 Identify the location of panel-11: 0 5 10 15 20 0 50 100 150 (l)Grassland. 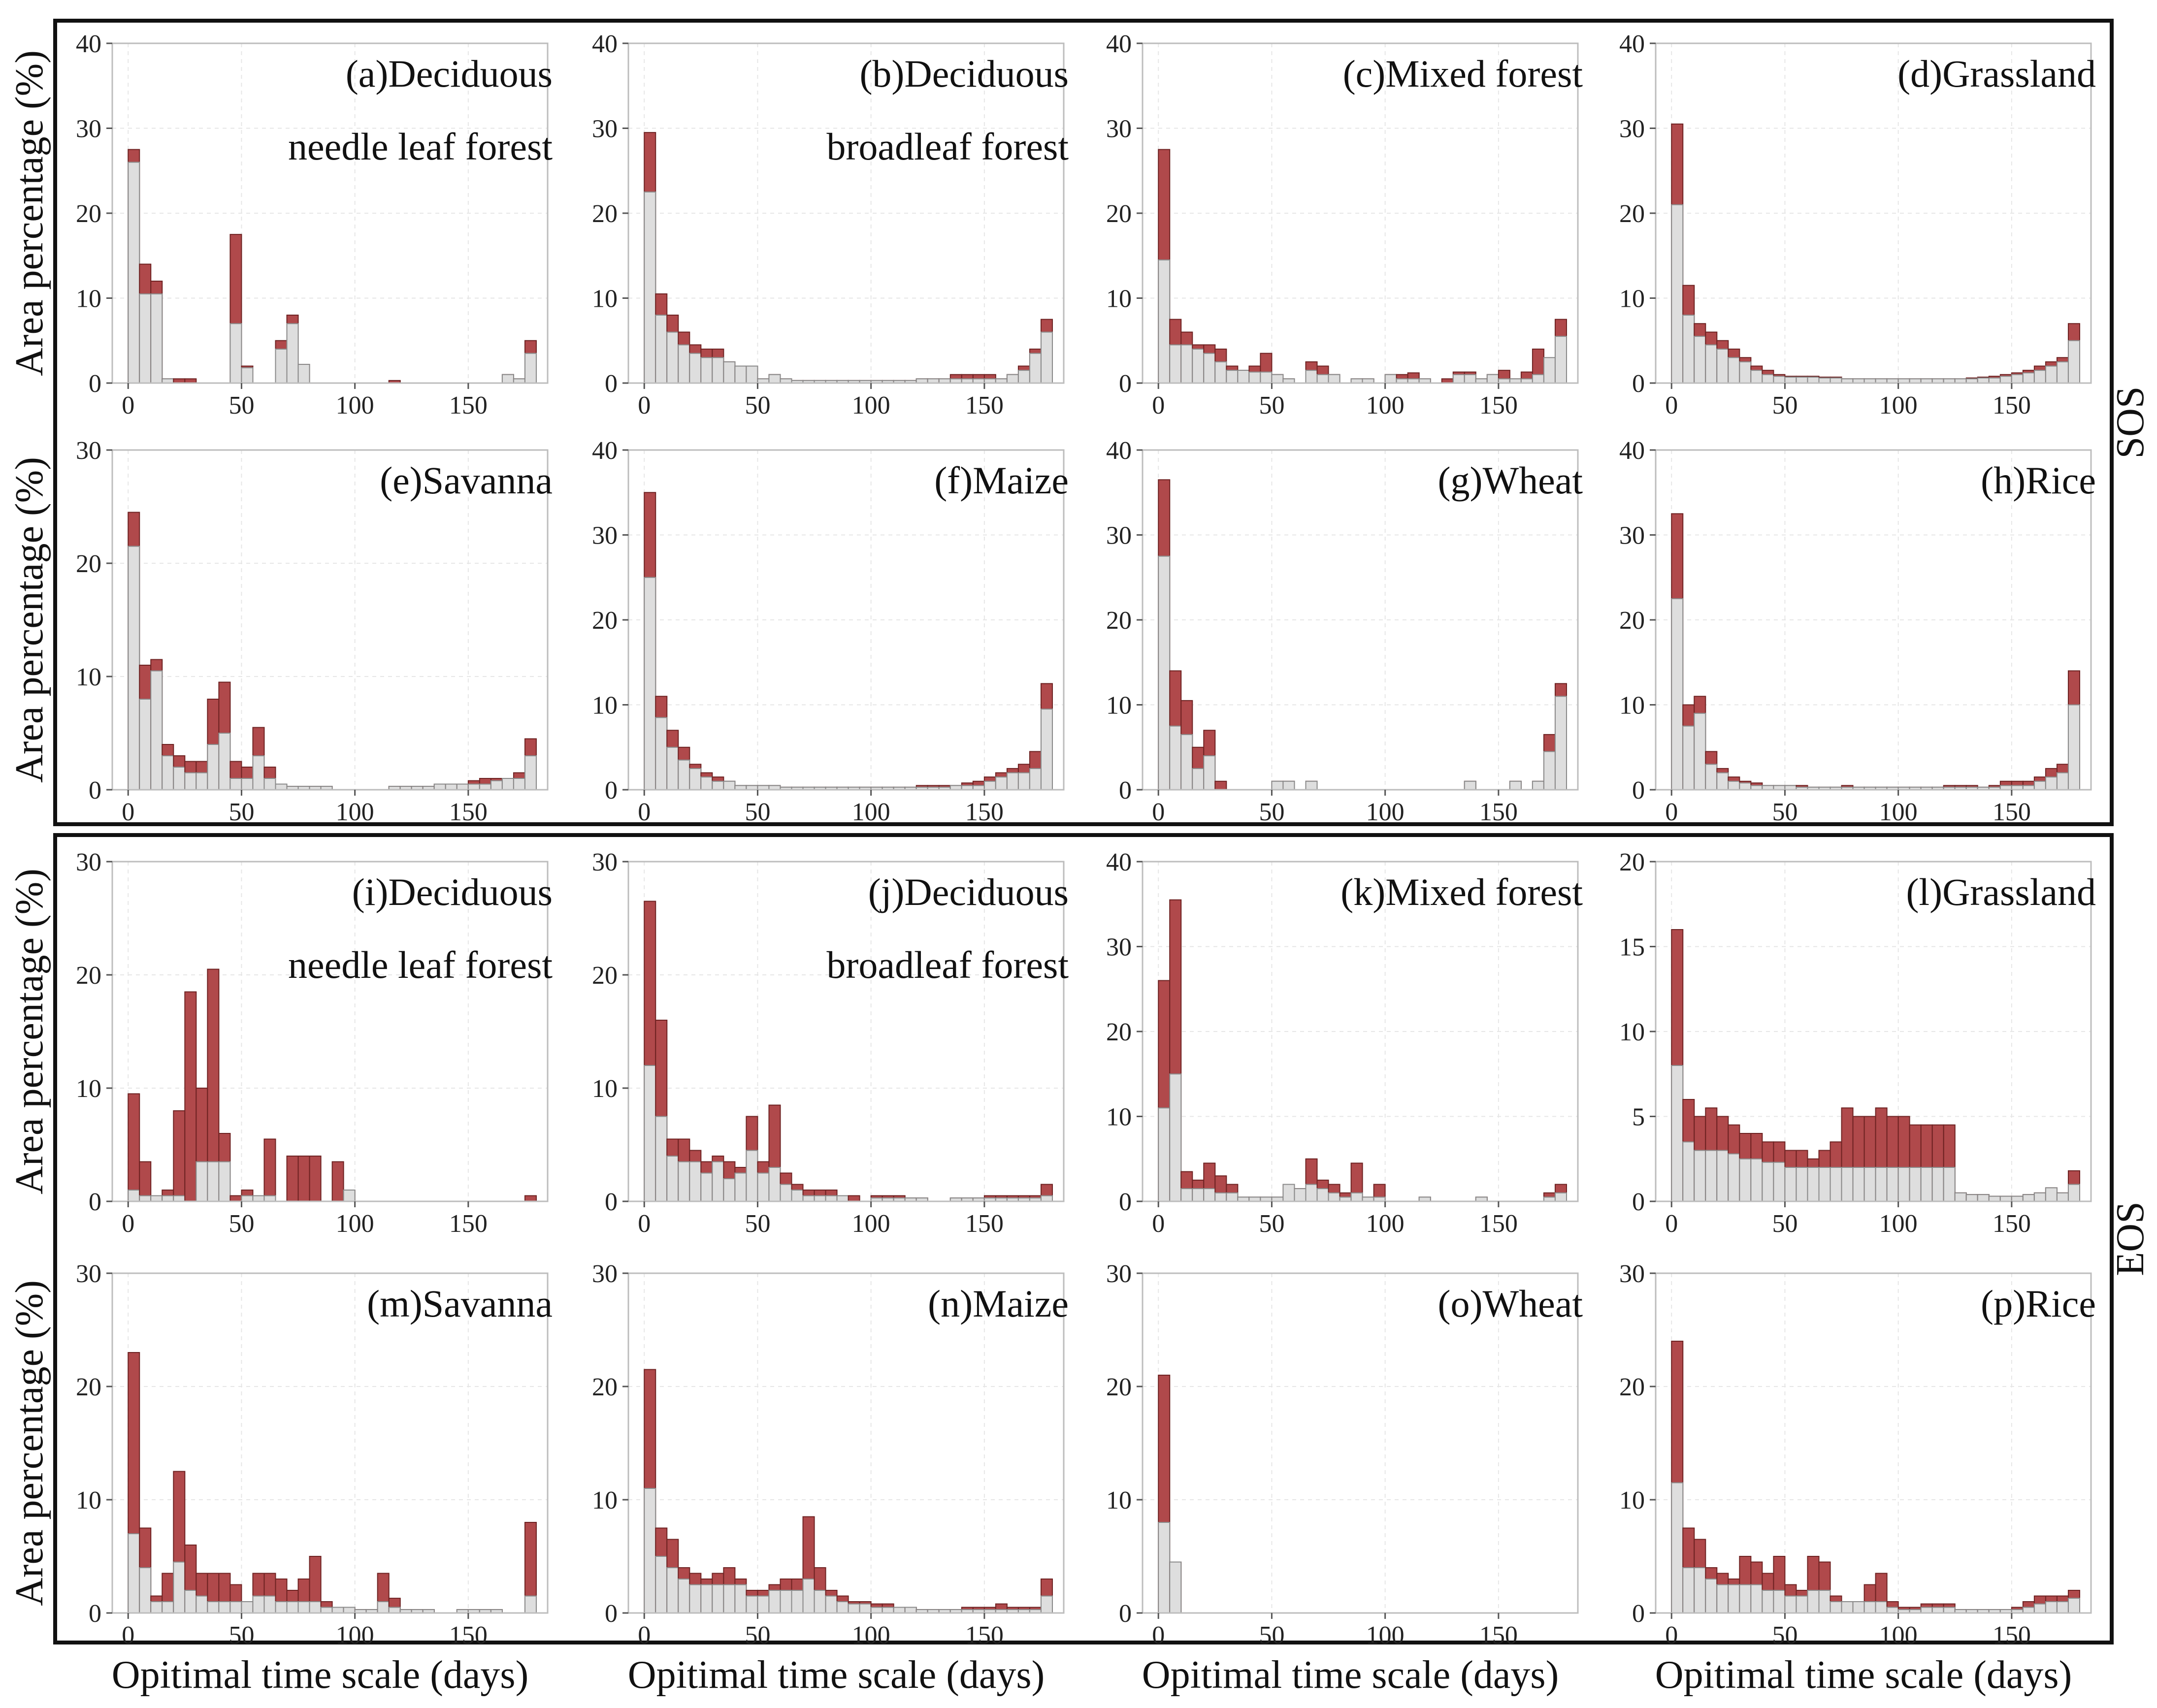
(1857, 1043).